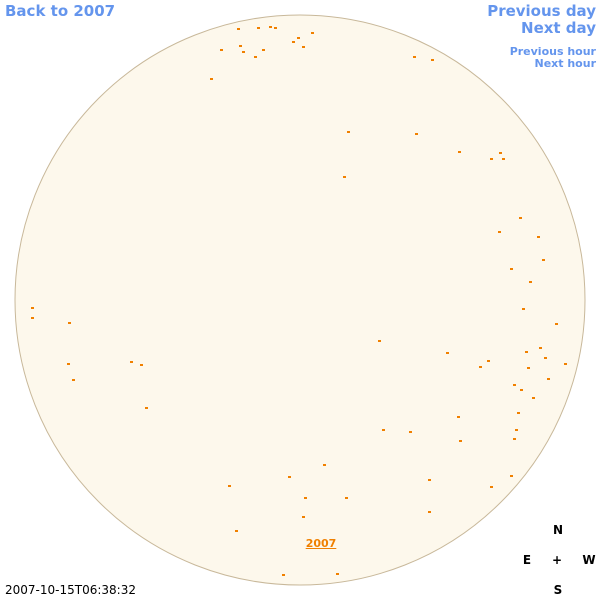  Describe the element at coordinates (589, 560) in the screenshot. I see `compass-west: W` at that location.